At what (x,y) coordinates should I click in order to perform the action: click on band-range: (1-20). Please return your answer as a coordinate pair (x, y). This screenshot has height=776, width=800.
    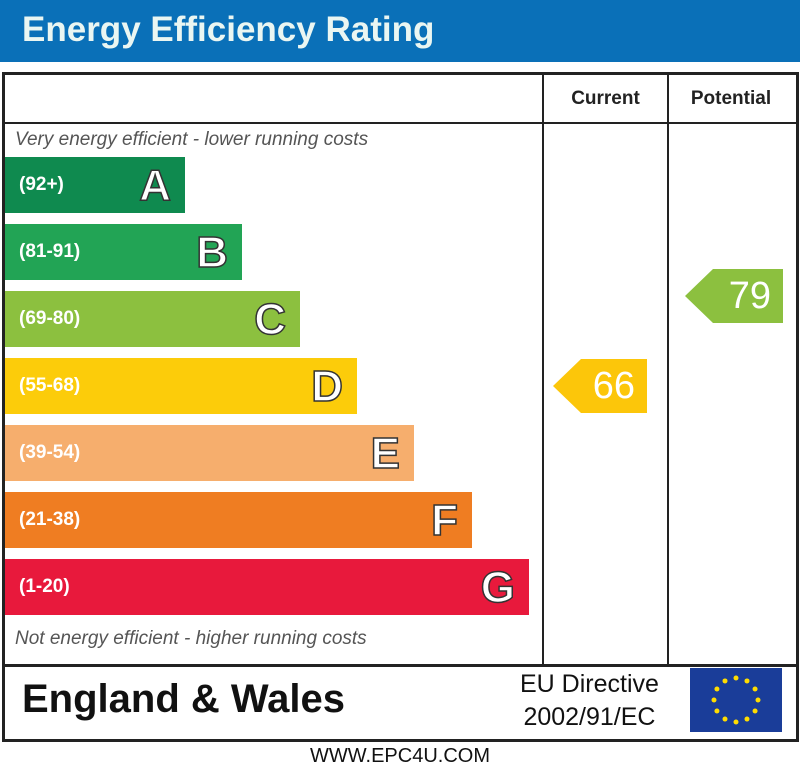
    Looking at the image, I should click on (44, 586).